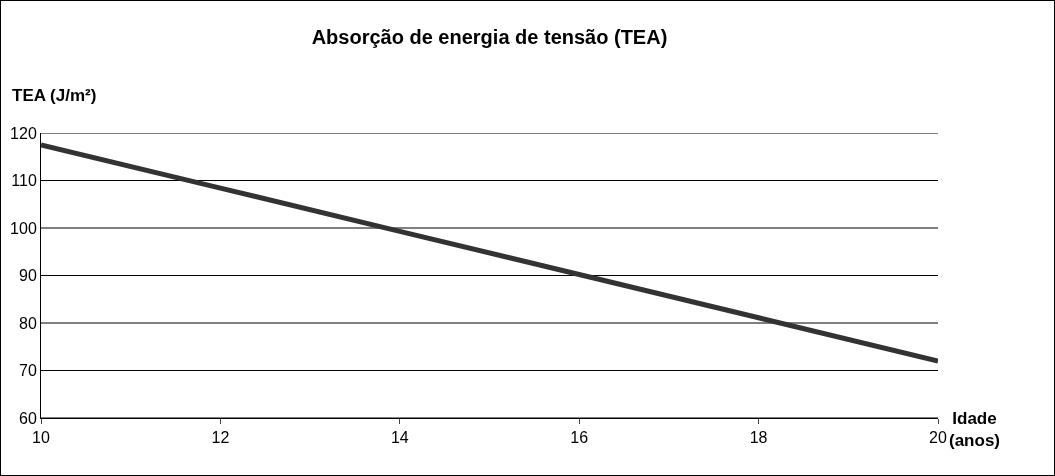 The height and width of the screenshot is (476, 1055). Describe the element at coordinates (758, 438) in the screenshot. I see `x-tick-label: 18` at that location.